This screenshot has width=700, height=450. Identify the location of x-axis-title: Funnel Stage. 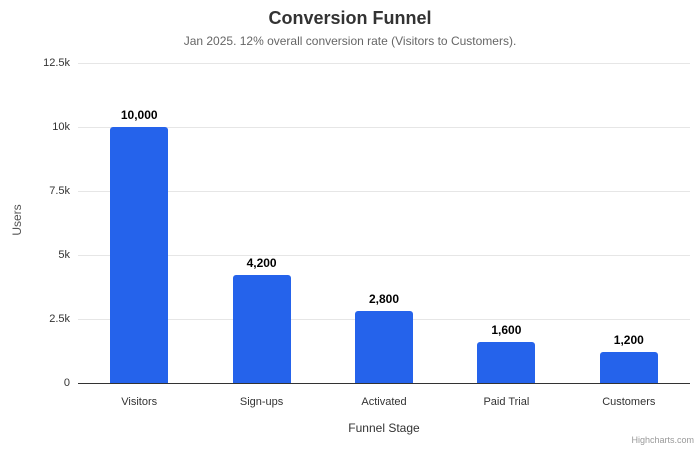
(384, 428).